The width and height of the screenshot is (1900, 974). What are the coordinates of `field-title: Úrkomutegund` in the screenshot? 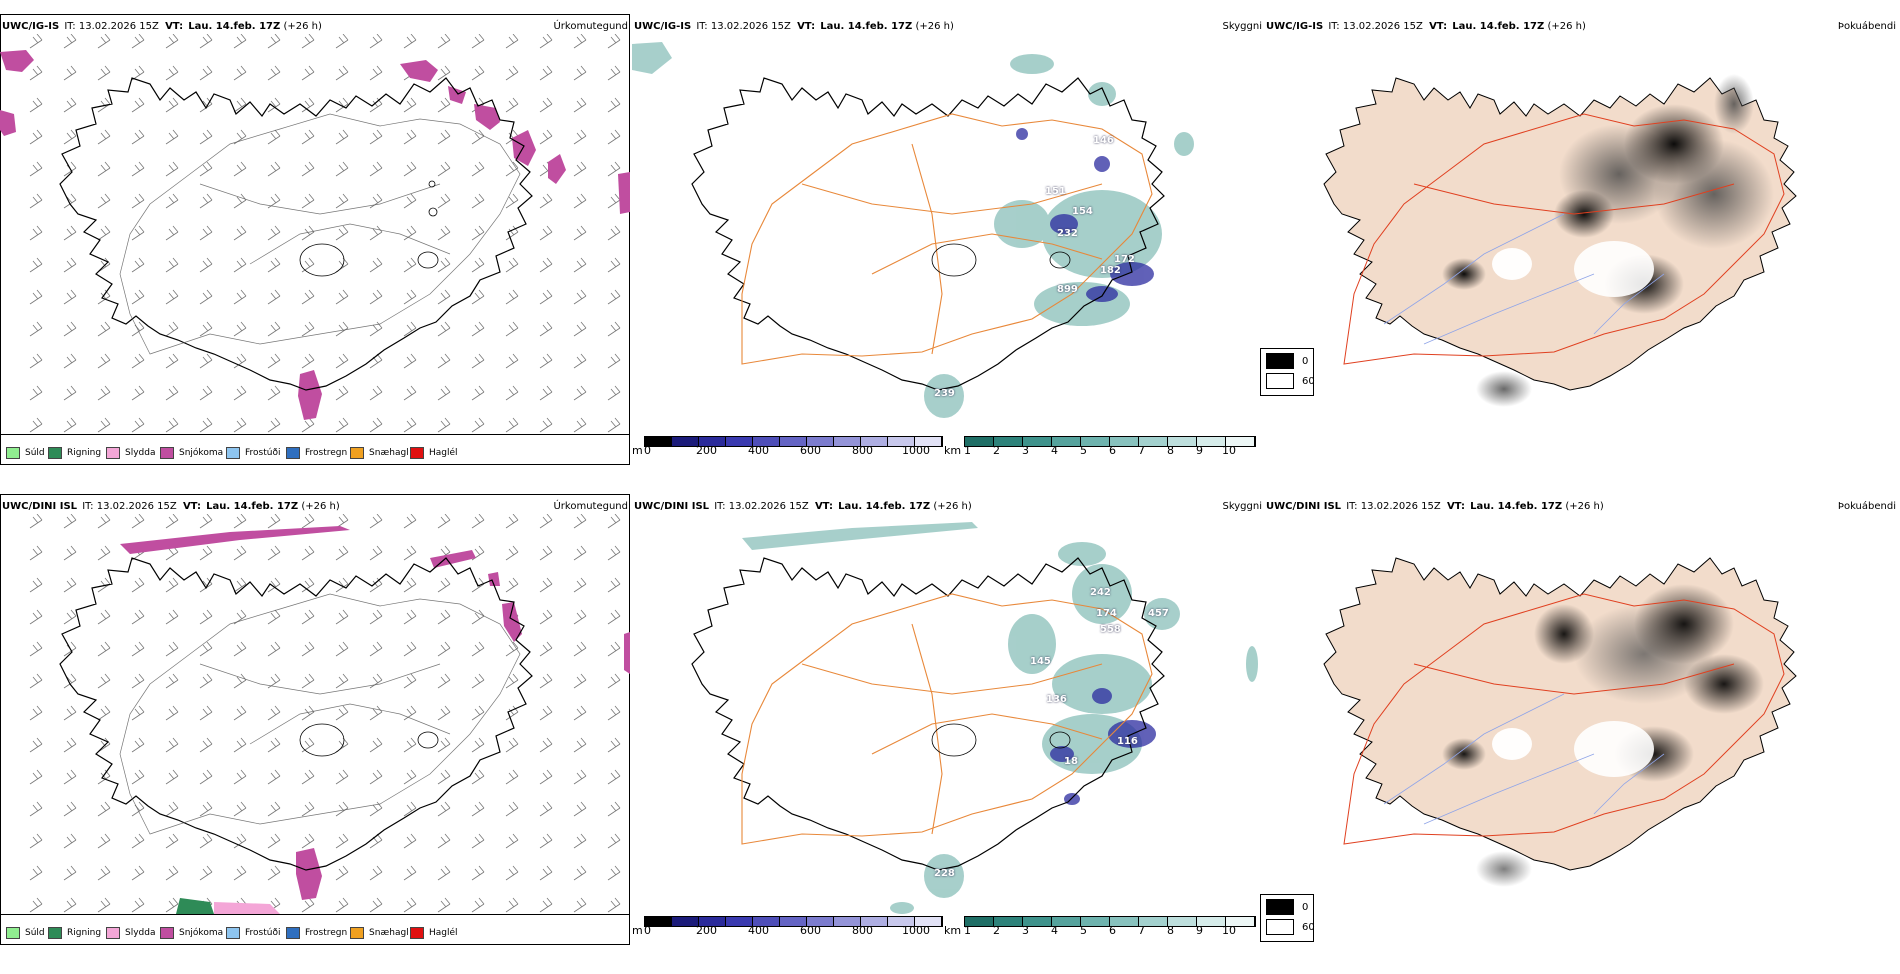 It's located at (590, 26).